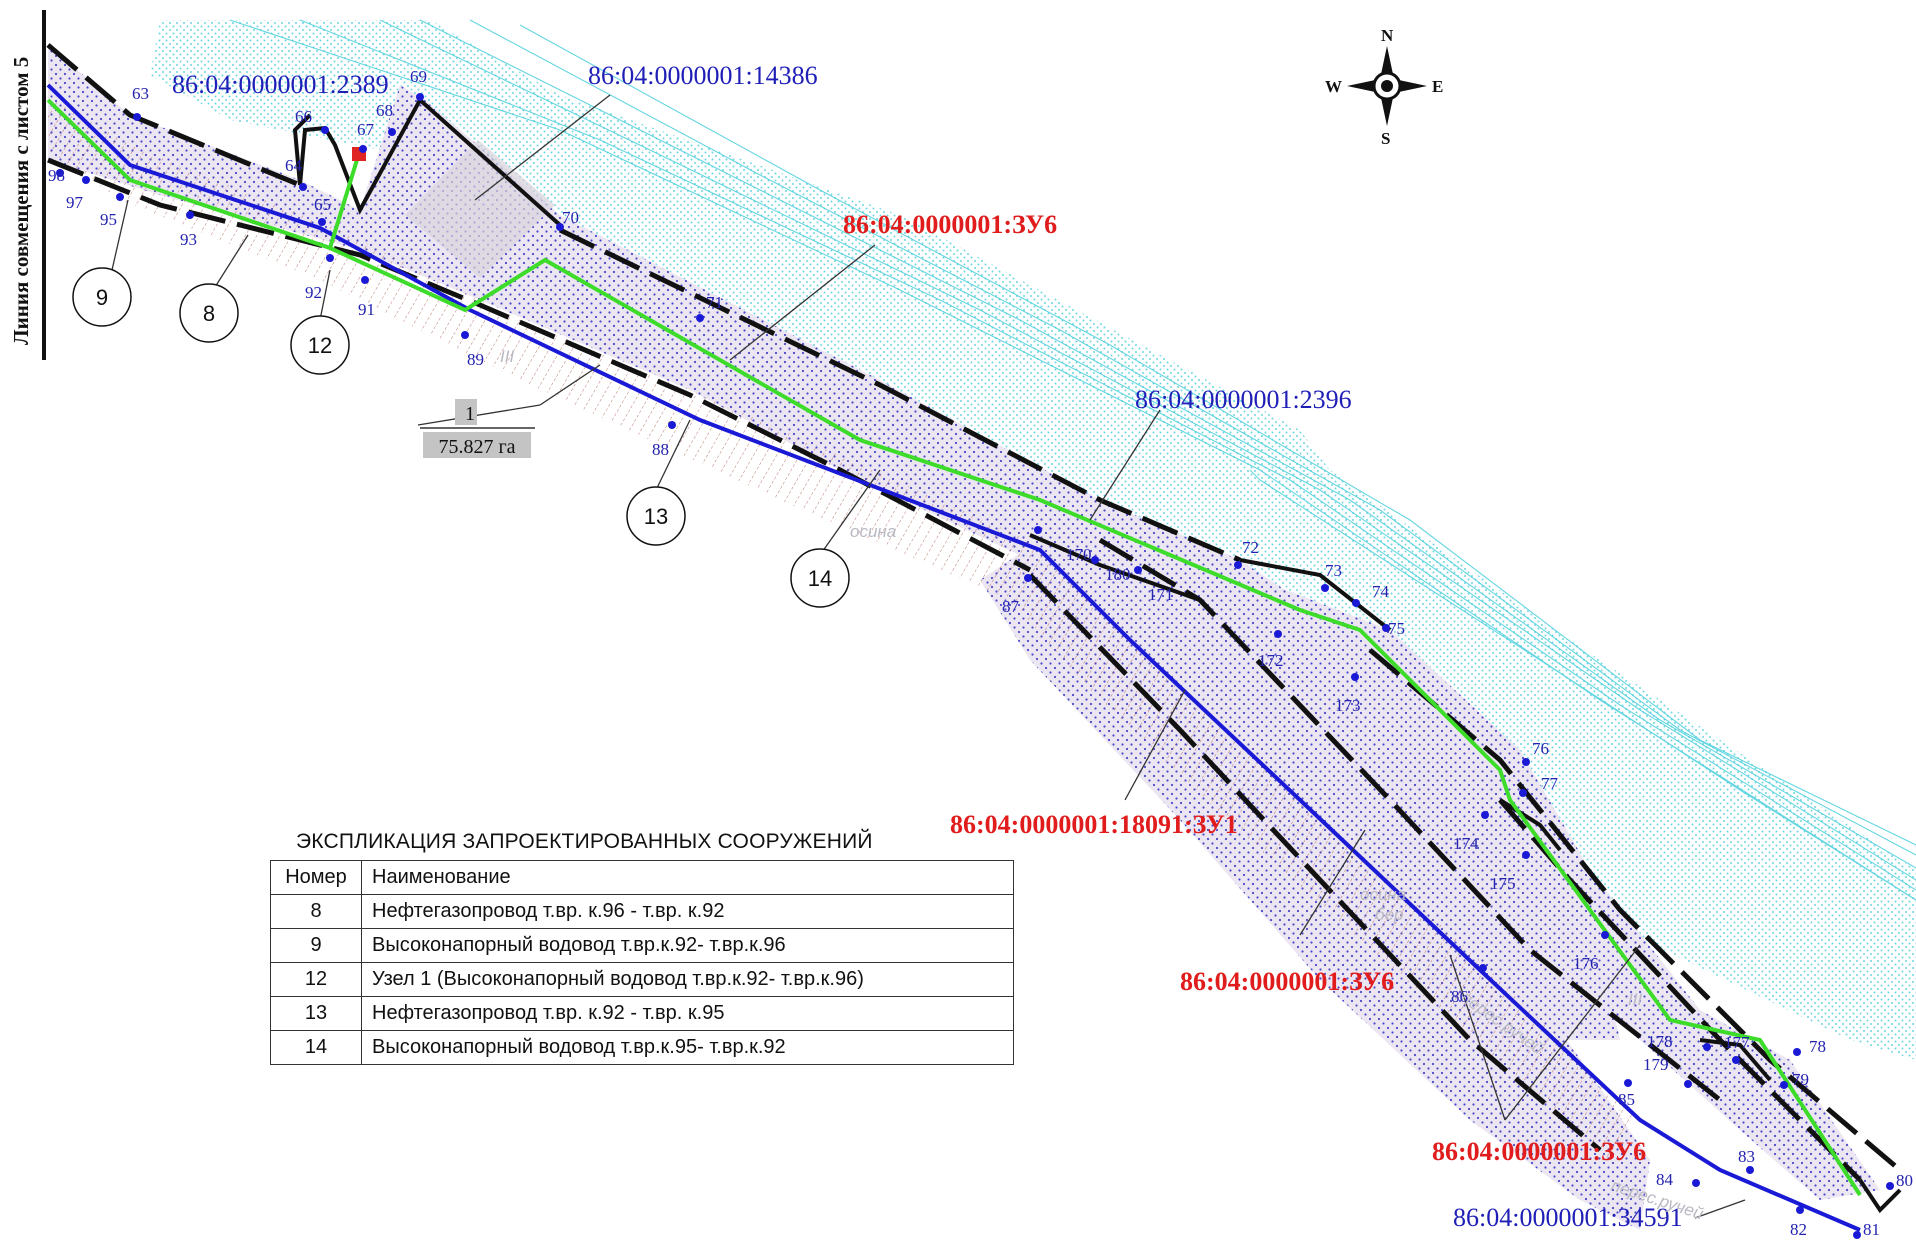 This screenshot has width=1916, height=1247. What do you see at coordinates (418, 76) in the screenshot?
I see `point-label-69: 69` at bounding box center [418, 76].